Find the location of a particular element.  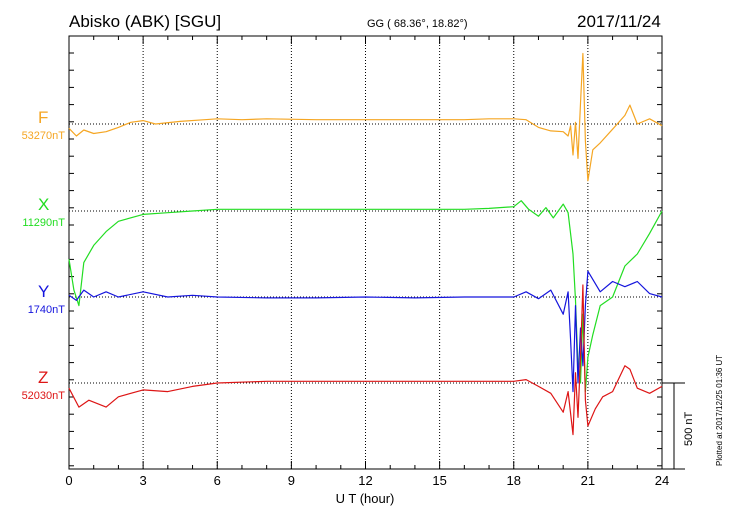

x-axis-title: U T (hour) is located at coordinates (365, 498).